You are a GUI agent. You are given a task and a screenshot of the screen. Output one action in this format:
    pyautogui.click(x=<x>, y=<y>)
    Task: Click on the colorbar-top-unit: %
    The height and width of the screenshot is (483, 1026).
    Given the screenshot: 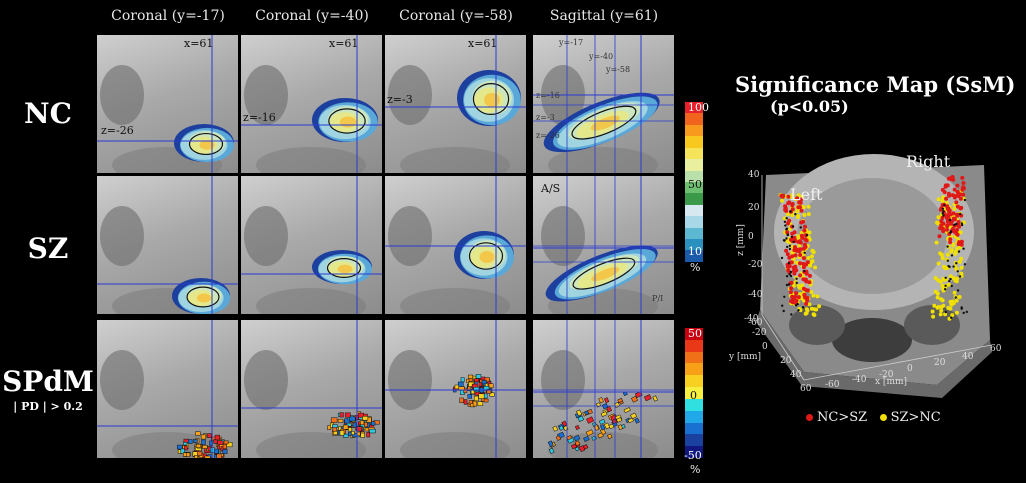 What is the action you would take?
    pyautogui.click(x=695, y=267)
    